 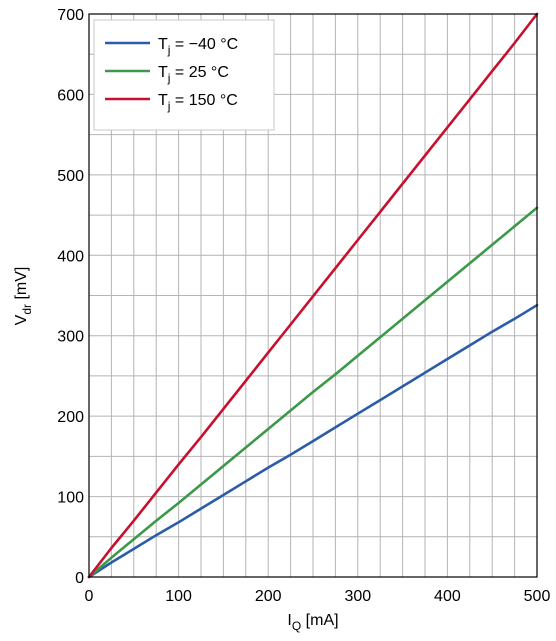 What do you see at coordinates (268, 596) in the screenshot?
I see `x-tick-label: 200` at bounding box center [268, 596].